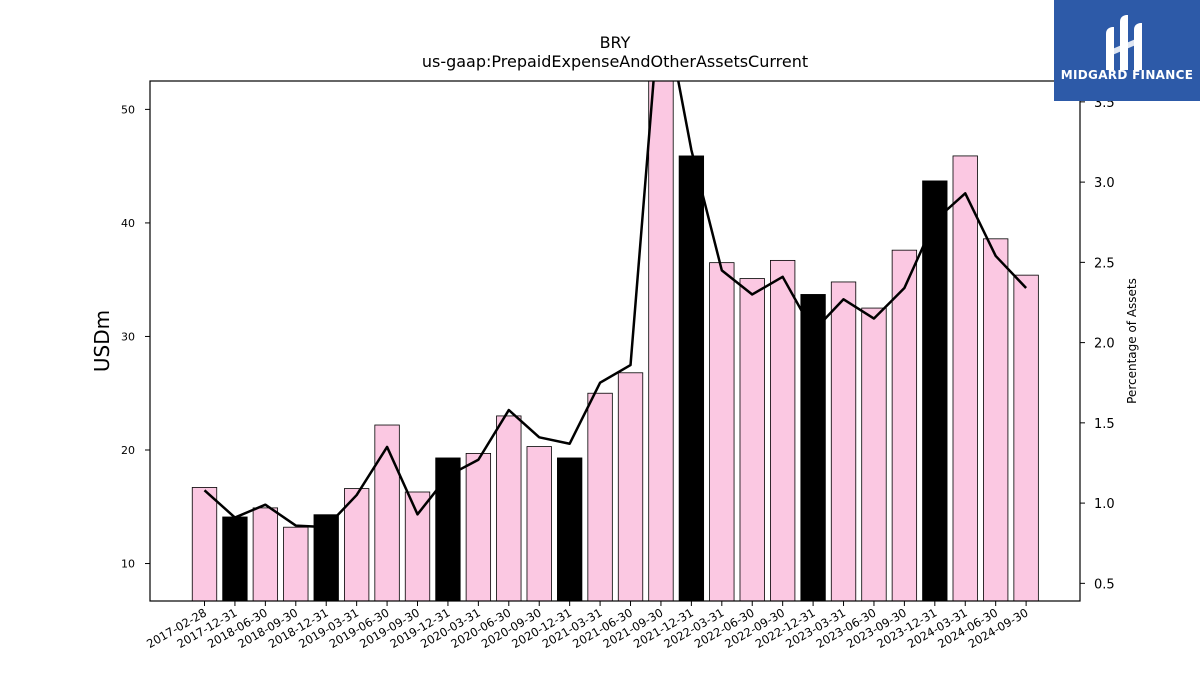 The image size is (1200, 675). I want to click on y2-axis-label: Percentage of Assets, so click(1132, 341).